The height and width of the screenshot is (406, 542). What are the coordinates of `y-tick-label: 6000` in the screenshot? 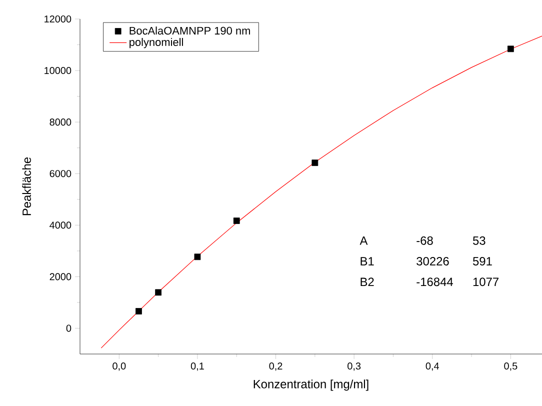 It's located at (61, 174).